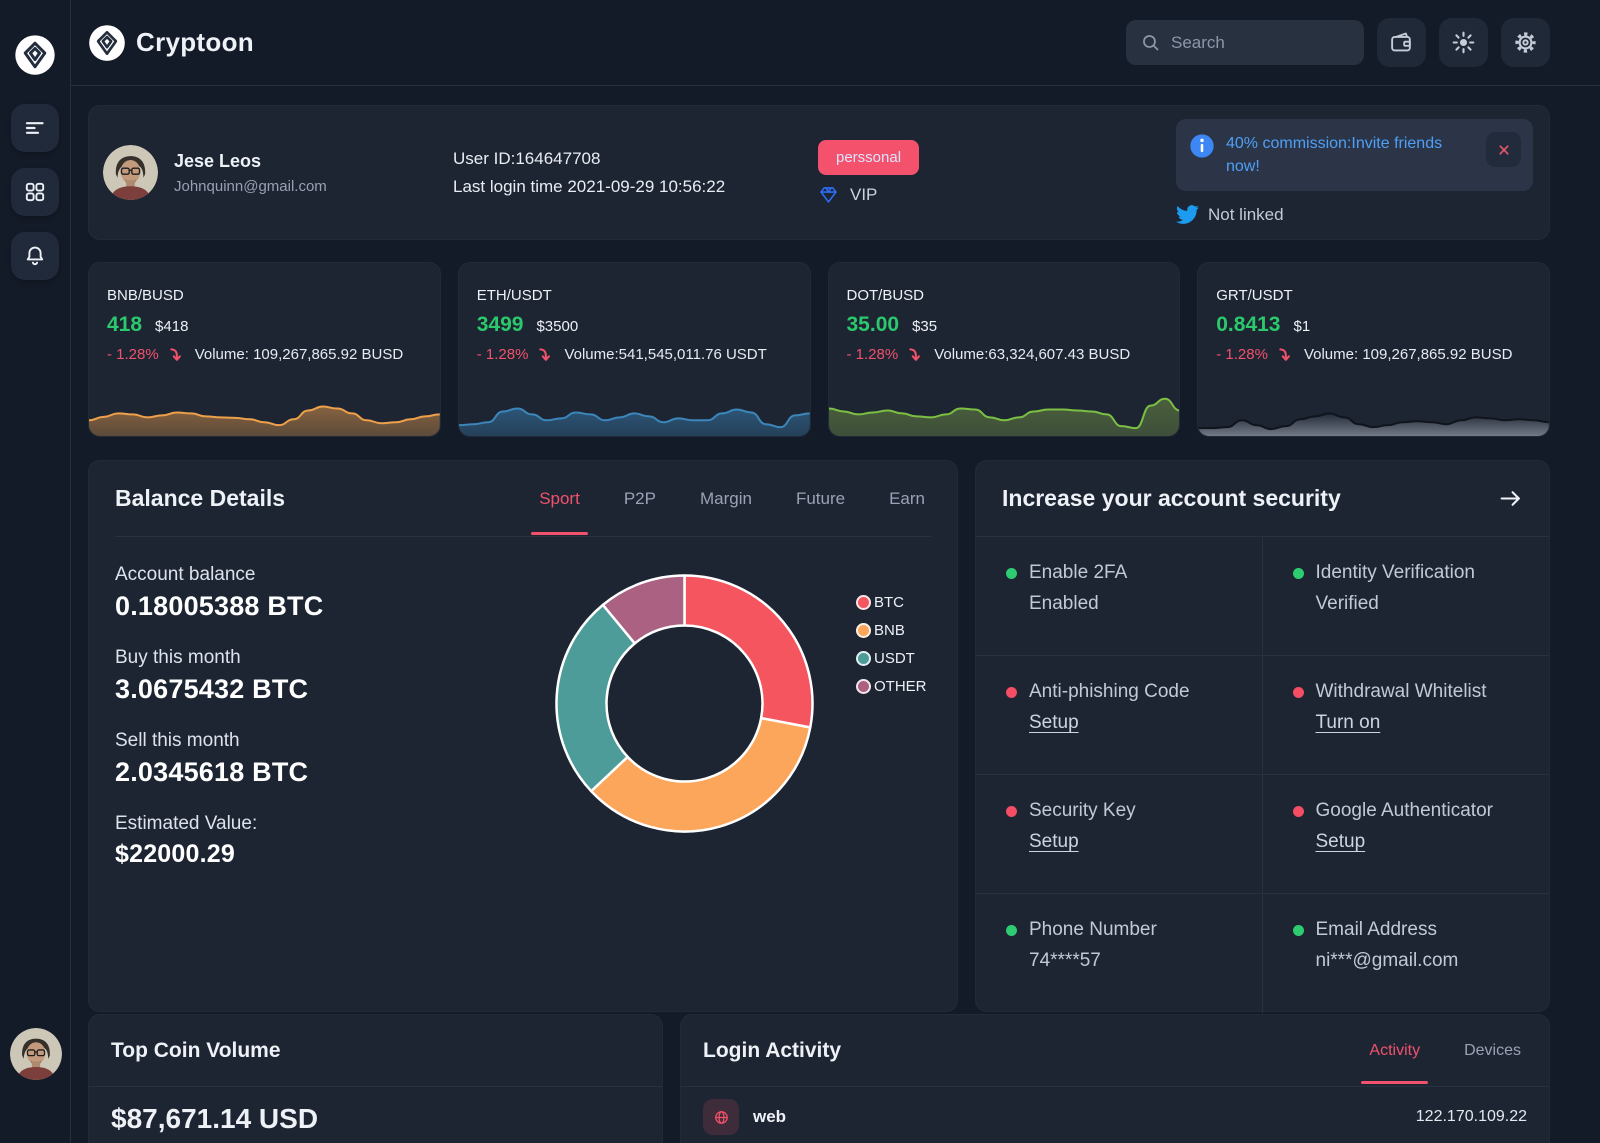  Describe the element at coordinates (215, 1118) in the screenshot. I see `top-coin-value: $87,671.14 USD` at that location.